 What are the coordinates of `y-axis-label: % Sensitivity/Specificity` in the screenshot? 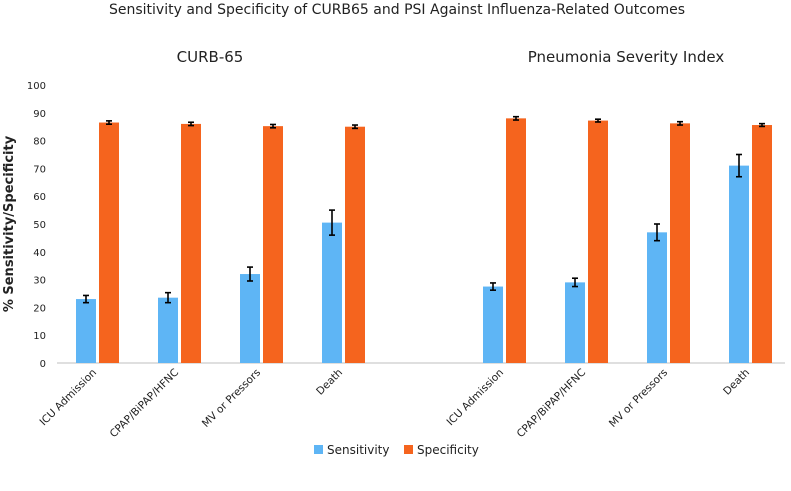 It's located at (9, 223).